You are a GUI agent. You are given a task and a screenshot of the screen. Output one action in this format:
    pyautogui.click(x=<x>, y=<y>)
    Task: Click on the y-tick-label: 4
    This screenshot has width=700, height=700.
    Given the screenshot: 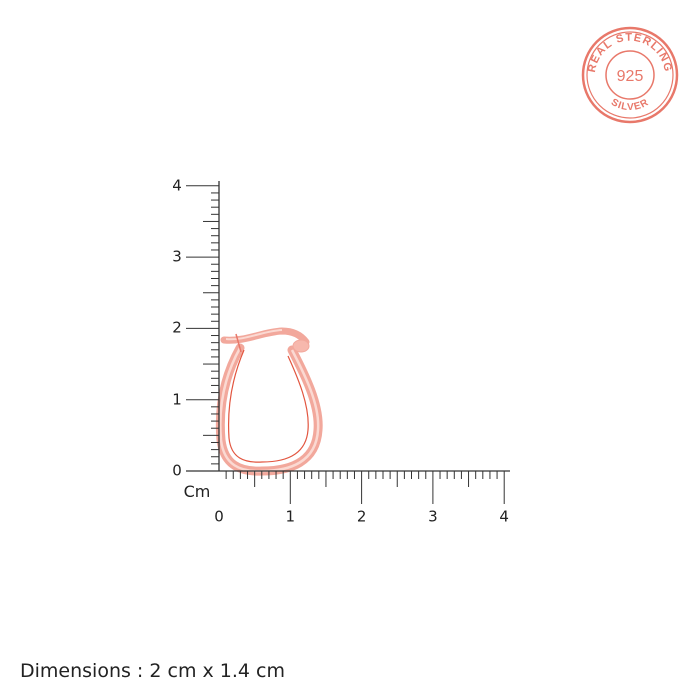 What is the action you would take?
    pyautogui.click(x=177, y=185)
    